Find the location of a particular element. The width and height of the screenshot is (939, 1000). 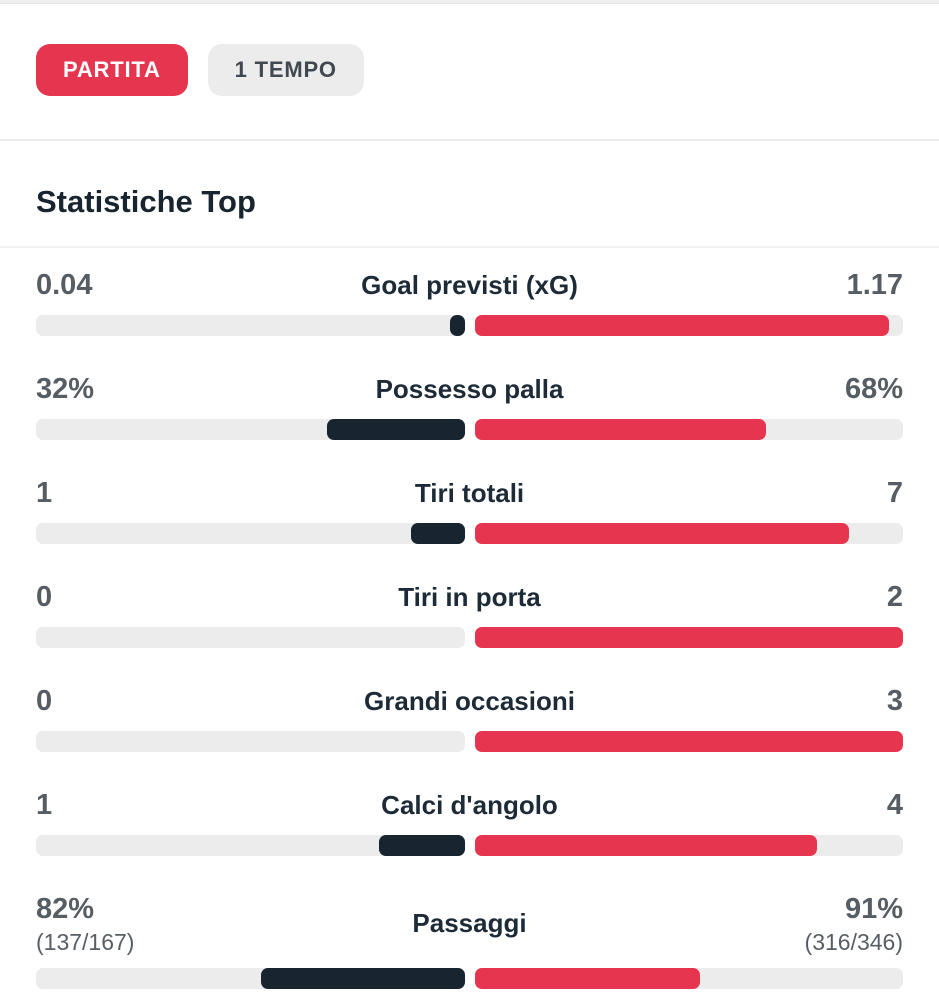

stat-label: Goal previsti (xG) is located at coordinates (469, 285).